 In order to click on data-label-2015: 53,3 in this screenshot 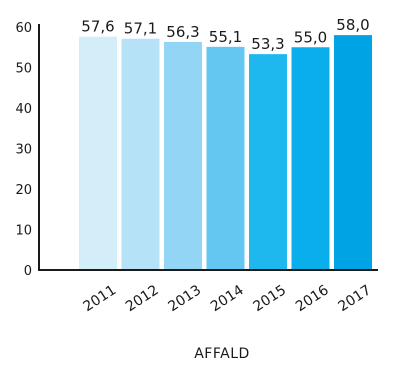, I will do `click(267, 44)`.